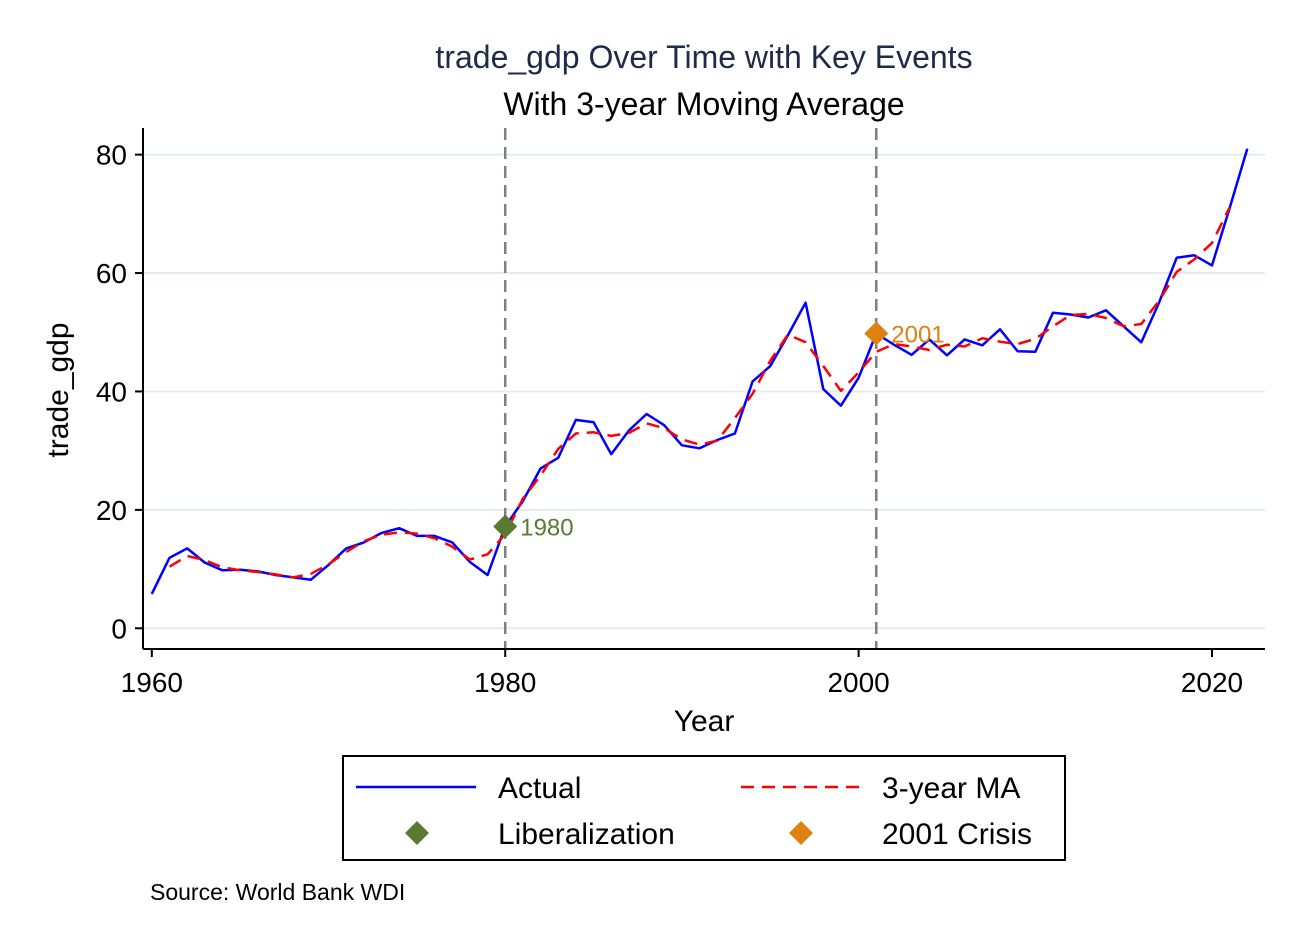  Describe the element at coordinates (917, 334) in the screenshot. I see `event-label-2001: 2001` at that location.